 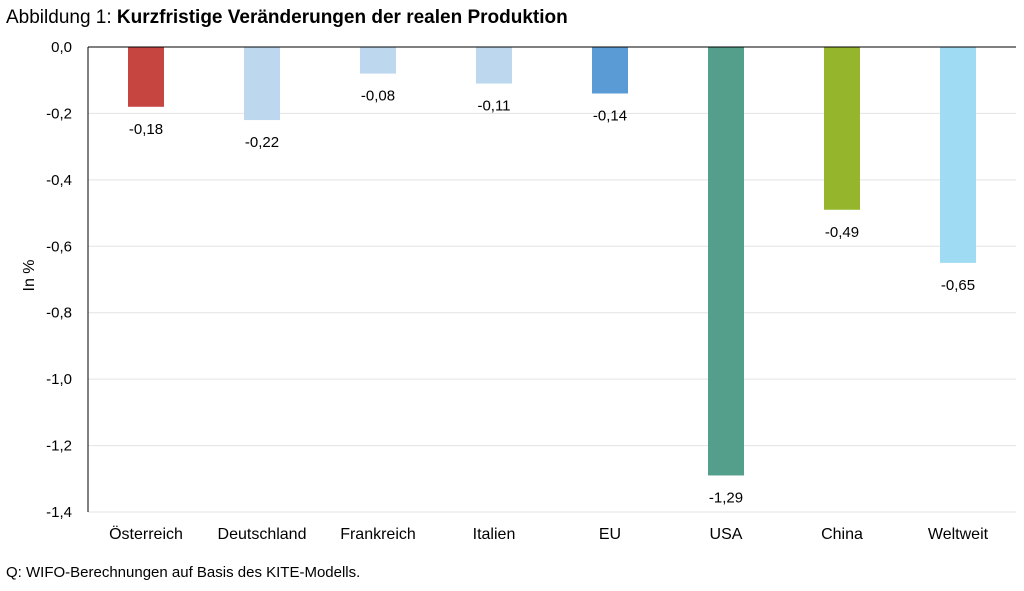 What do you see at coordinates (378, 534) in the screenshot?
I see `x-tick-label: Frankreich` at bounding box center [378, 534].